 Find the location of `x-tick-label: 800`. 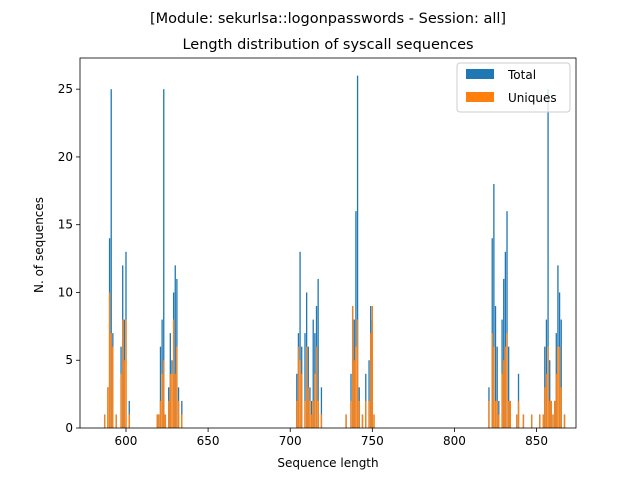

x-tick-label: 800 is located at coordinates (454, 441).